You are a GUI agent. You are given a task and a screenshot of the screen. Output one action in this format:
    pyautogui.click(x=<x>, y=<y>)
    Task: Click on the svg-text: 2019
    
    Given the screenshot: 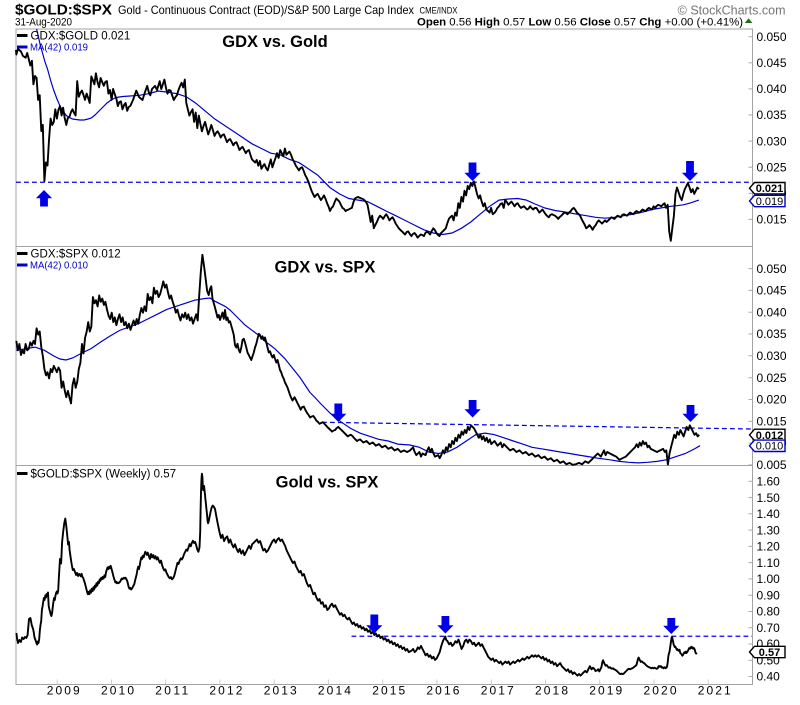 What is the action you would take?
    pyautogui.click(x=605, y=691)
    